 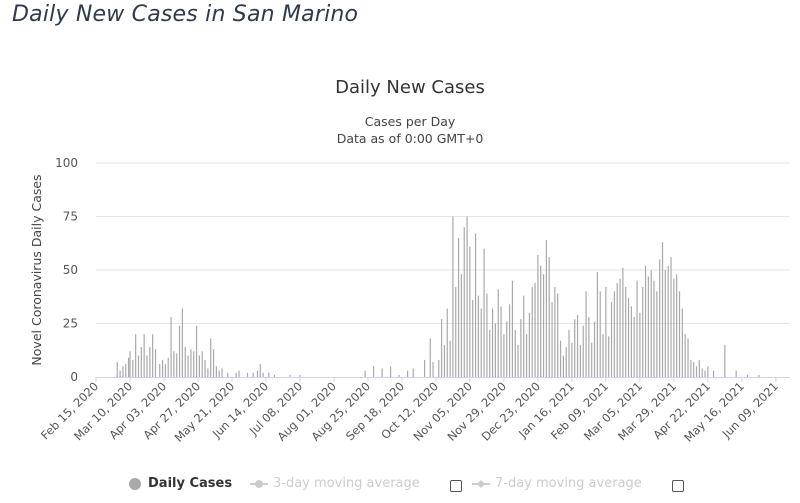 What do you see at coordinates (190, 483) in the screenshot?
I see `legend-daily-cases-label: Daily Cases` at bounding box center [190, 483].